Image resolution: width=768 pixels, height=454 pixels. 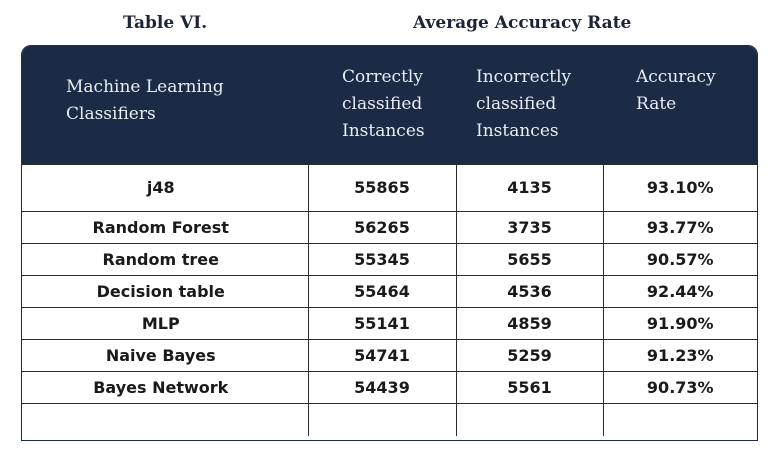 I want to click on cell-classifier: Naive Bayes, so click(x=165, y=355).